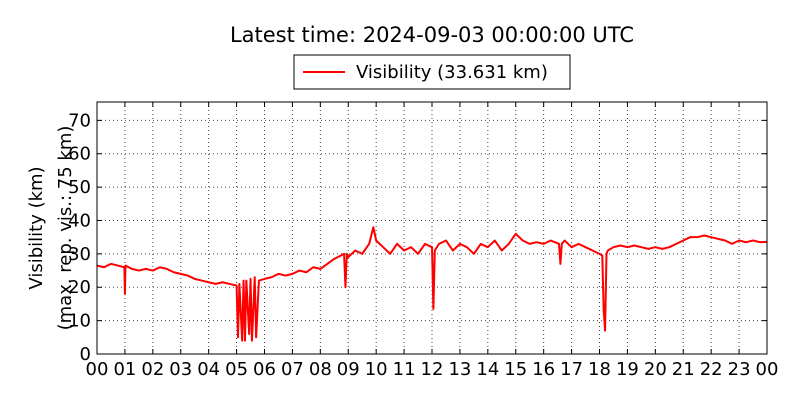  I want to click on x-tick-label: 18, so click(599, 369).